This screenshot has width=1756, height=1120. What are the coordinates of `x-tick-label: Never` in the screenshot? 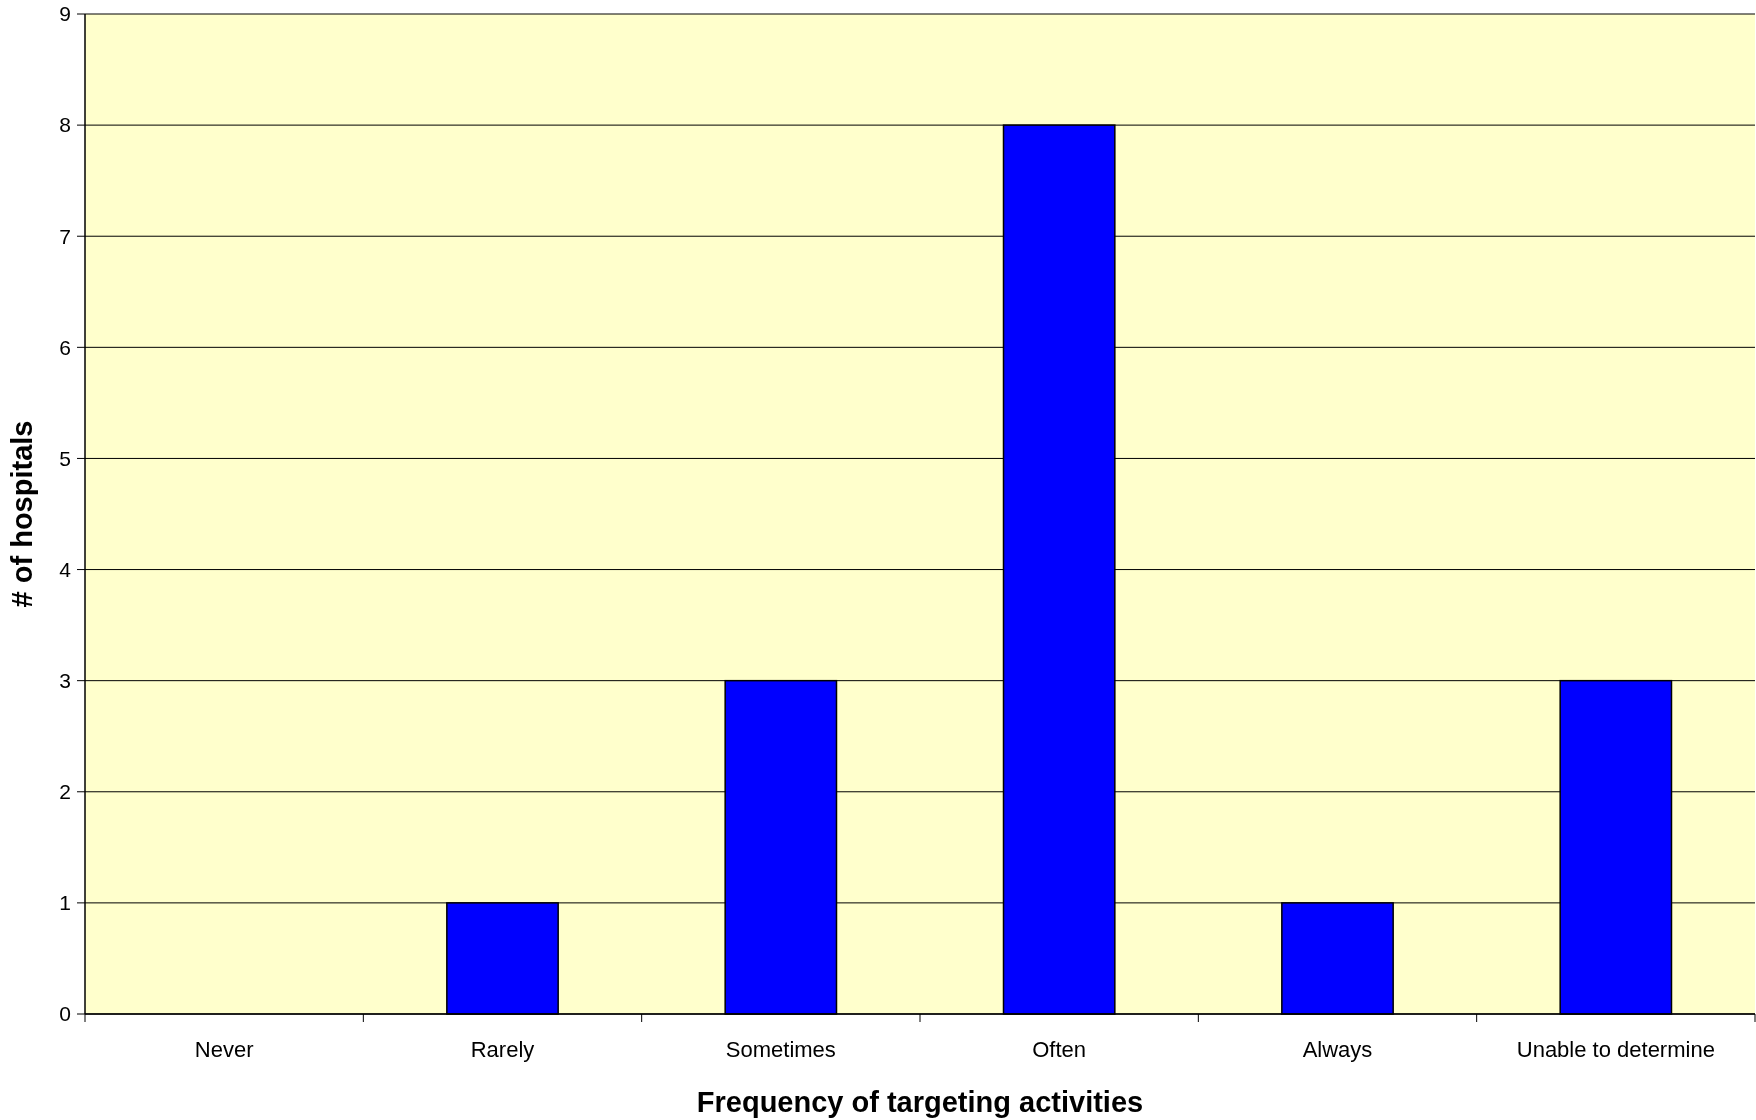 It's located at (224, 1049).